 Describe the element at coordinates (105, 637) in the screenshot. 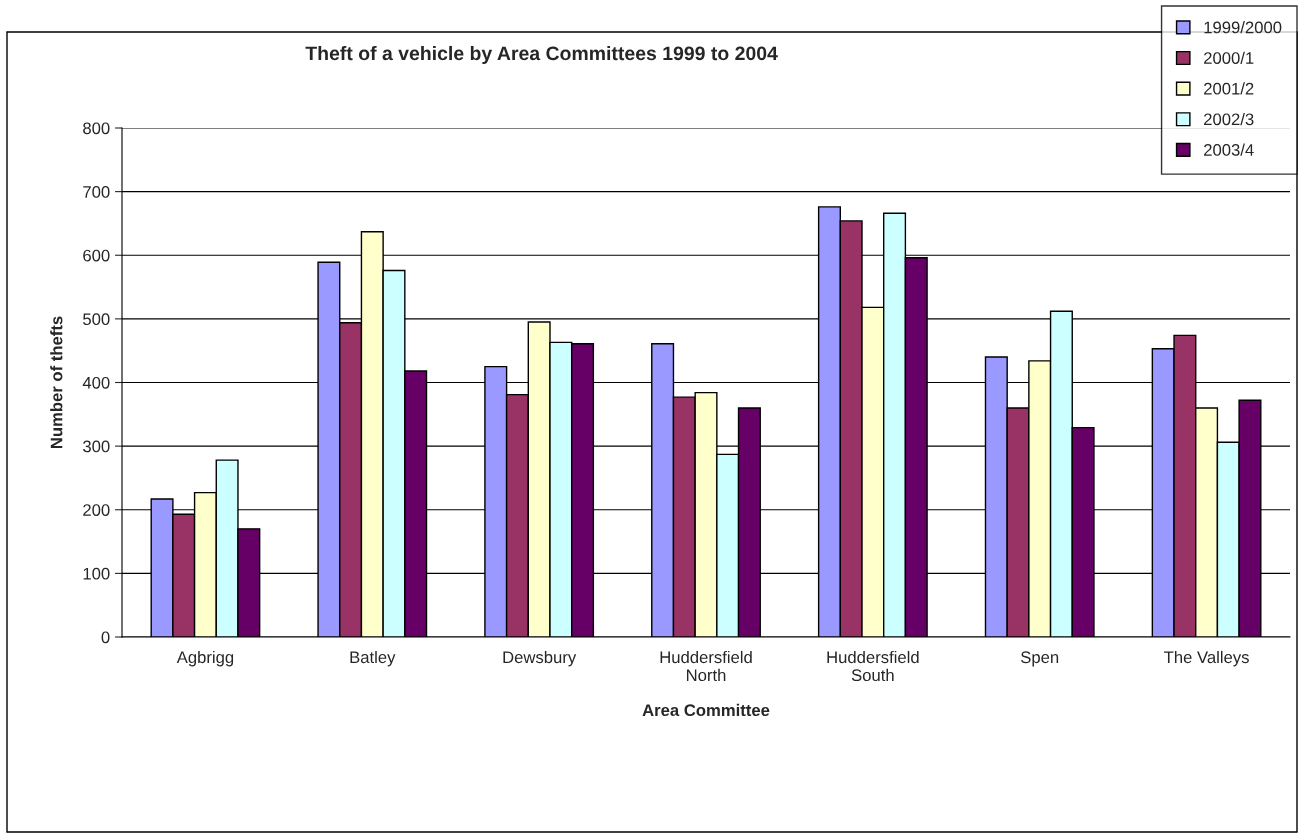

I see `y-tick-label: 0` at that location.